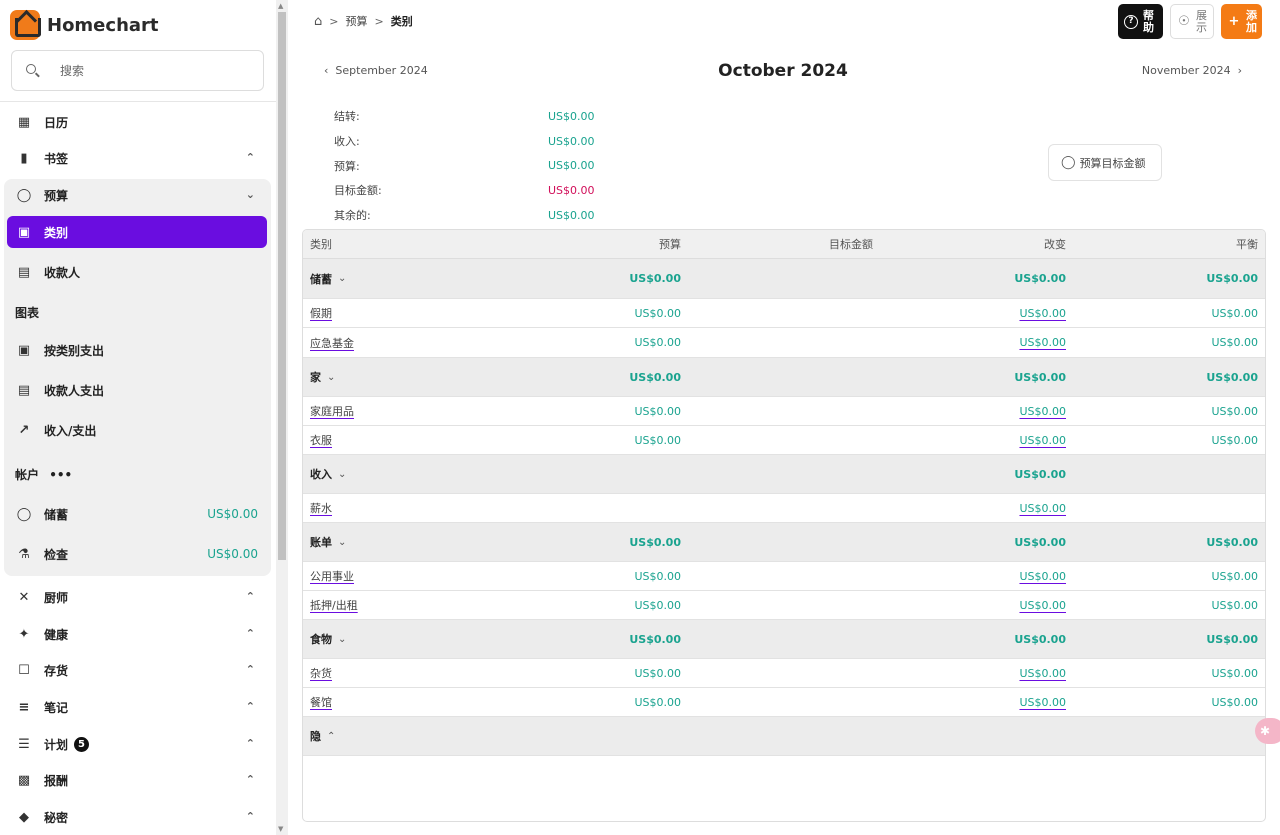 This screenshot has height=835, width=1280. Describe the element at coordinates (137, 430) in the screenshot. I see `sidebar-item-income-expense: ↗ 收入/支出` at that location.